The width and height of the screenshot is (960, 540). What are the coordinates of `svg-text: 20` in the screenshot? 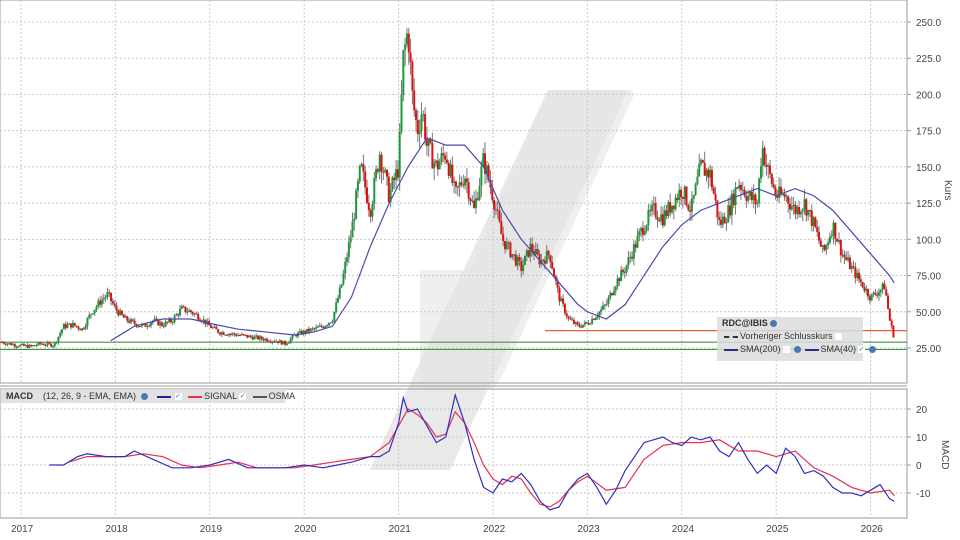 It's located at (922, 410).